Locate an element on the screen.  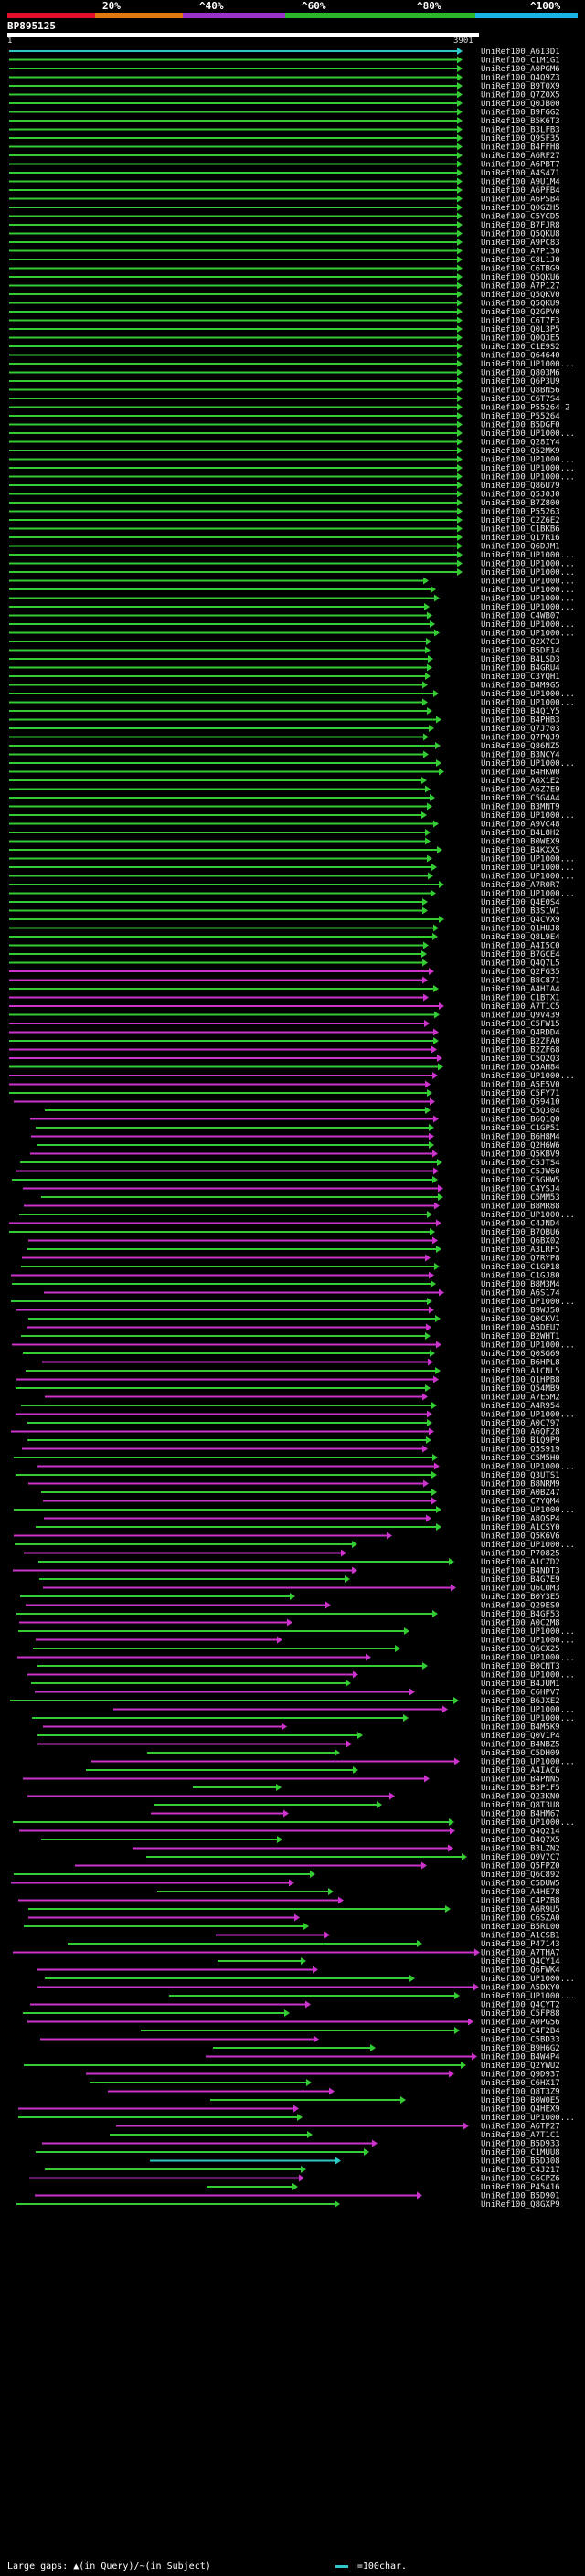
hit-label: UniRef100_Q6CX25 is located at coordinates (520, 1649).